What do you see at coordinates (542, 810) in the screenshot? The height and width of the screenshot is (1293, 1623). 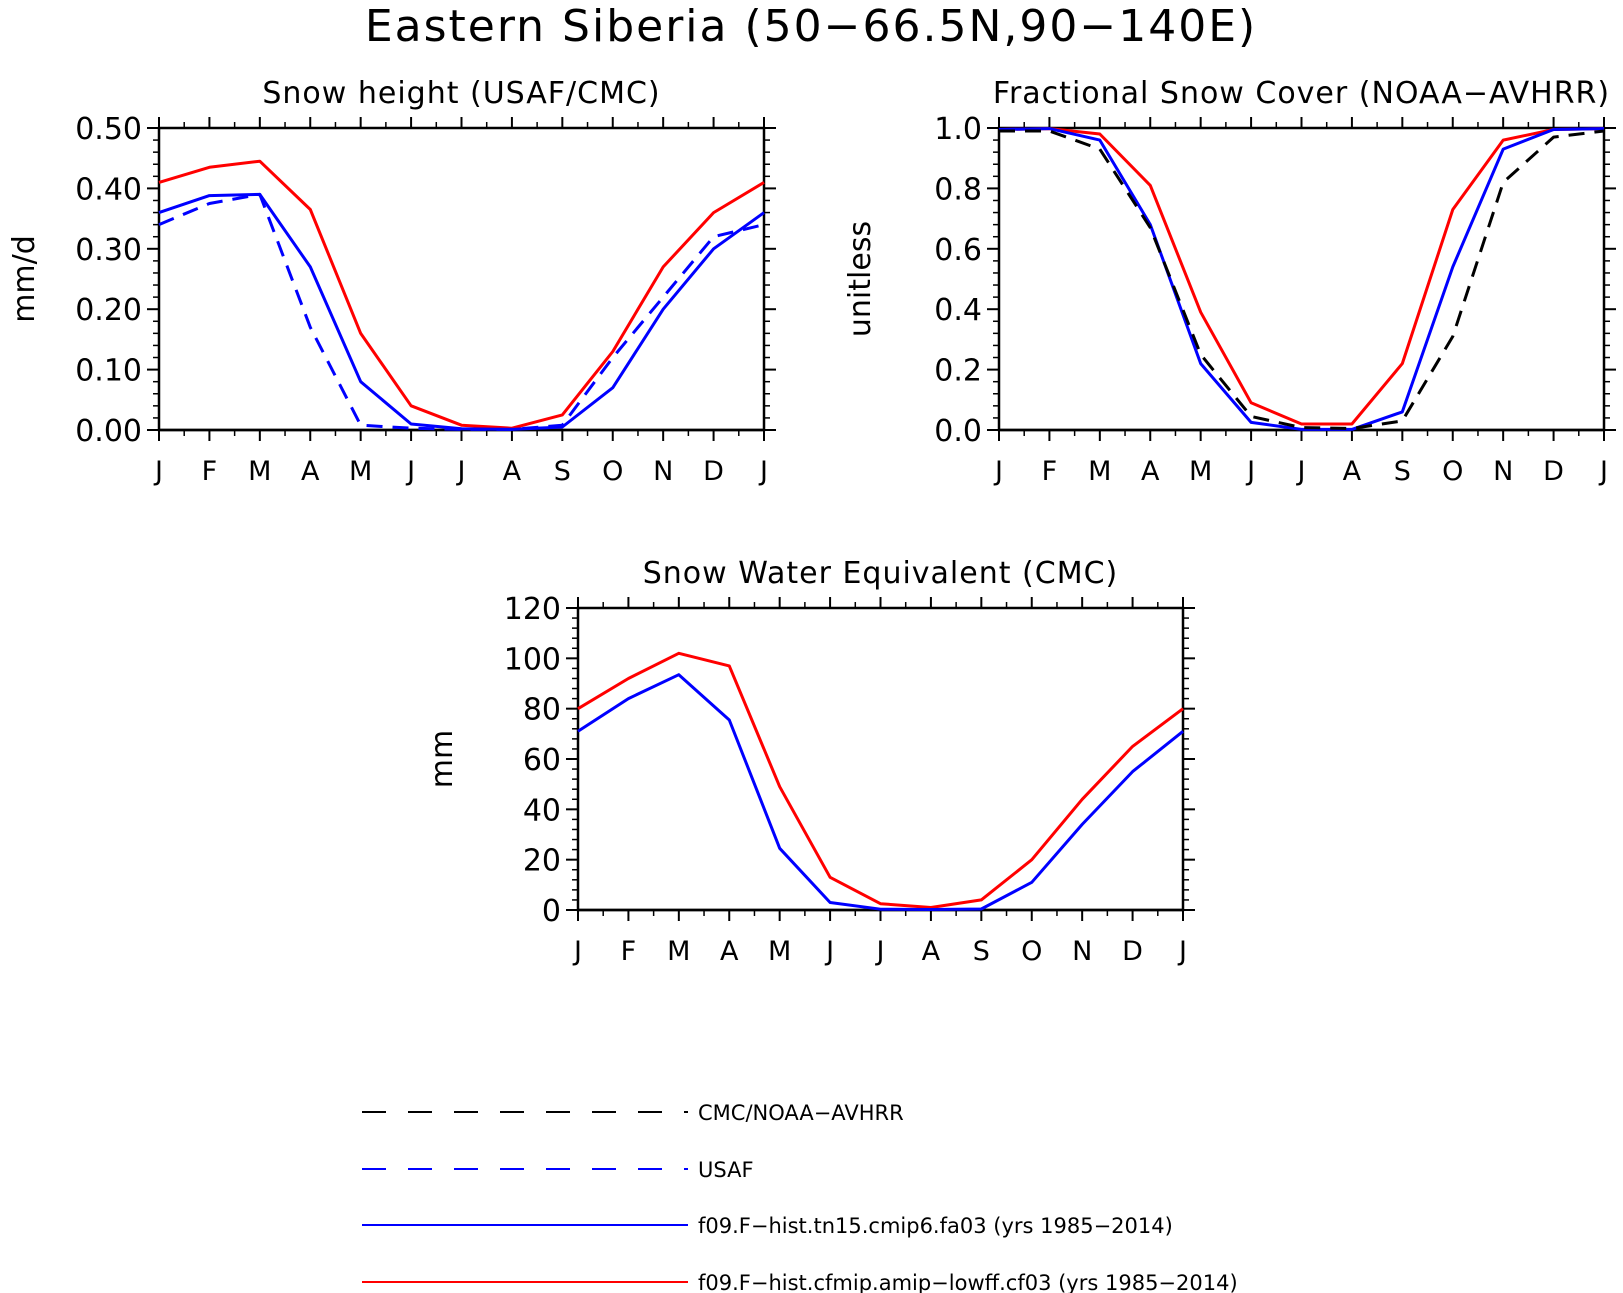 I see `y-tick-label: 40` at bounding box center [542, 810].